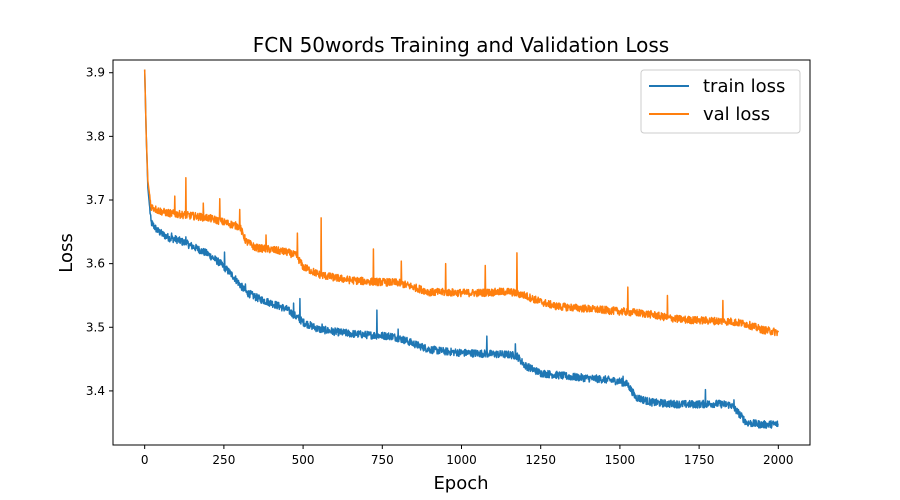  Describe the element at coordinates (95, 391) in the screenshot. I see `y-tick-label: 3.4` at that location.